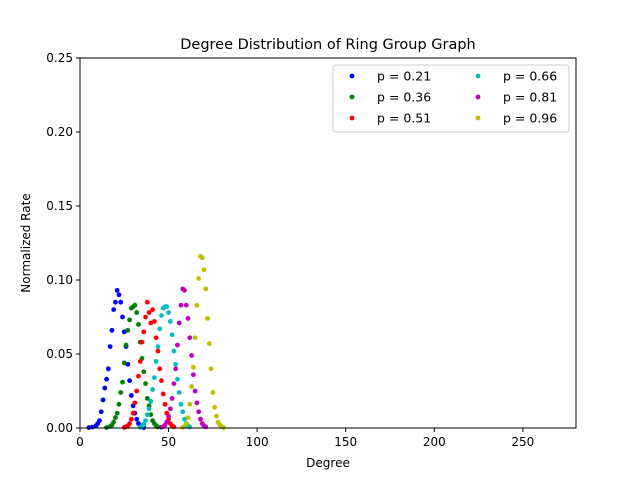 This screenshot has height=480, width=640. Describe the element at coordinates (352, 76) in the screenshot. I see `legend-marker` at that location.